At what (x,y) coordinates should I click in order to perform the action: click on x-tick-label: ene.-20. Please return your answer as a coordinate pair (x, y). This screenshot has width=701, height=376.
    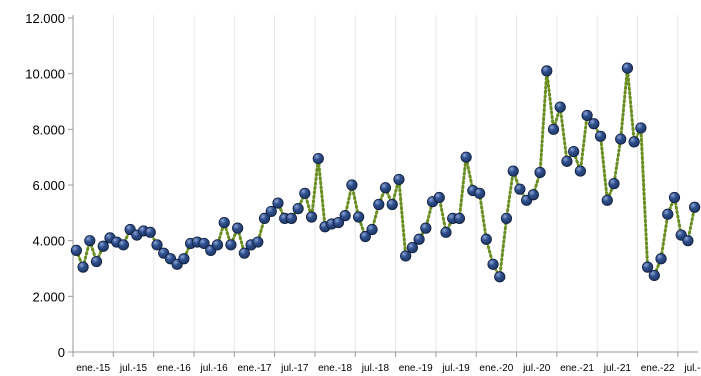
    Looking at the image, I should click on (496, 368).